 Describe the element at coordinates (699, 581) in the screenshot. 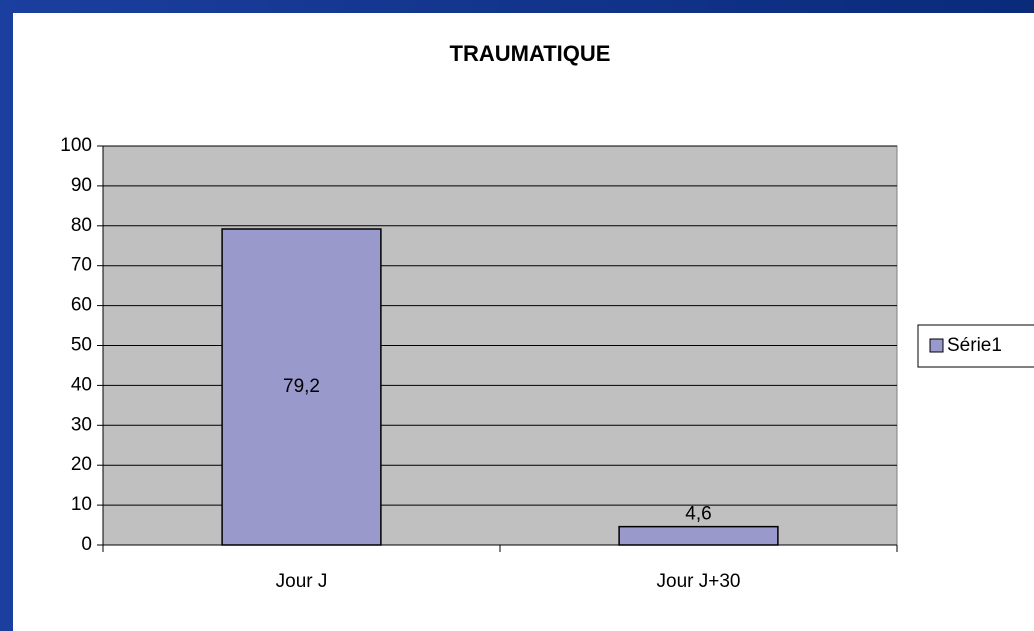

I see `x-tick-label: Jour J+30` at that location.